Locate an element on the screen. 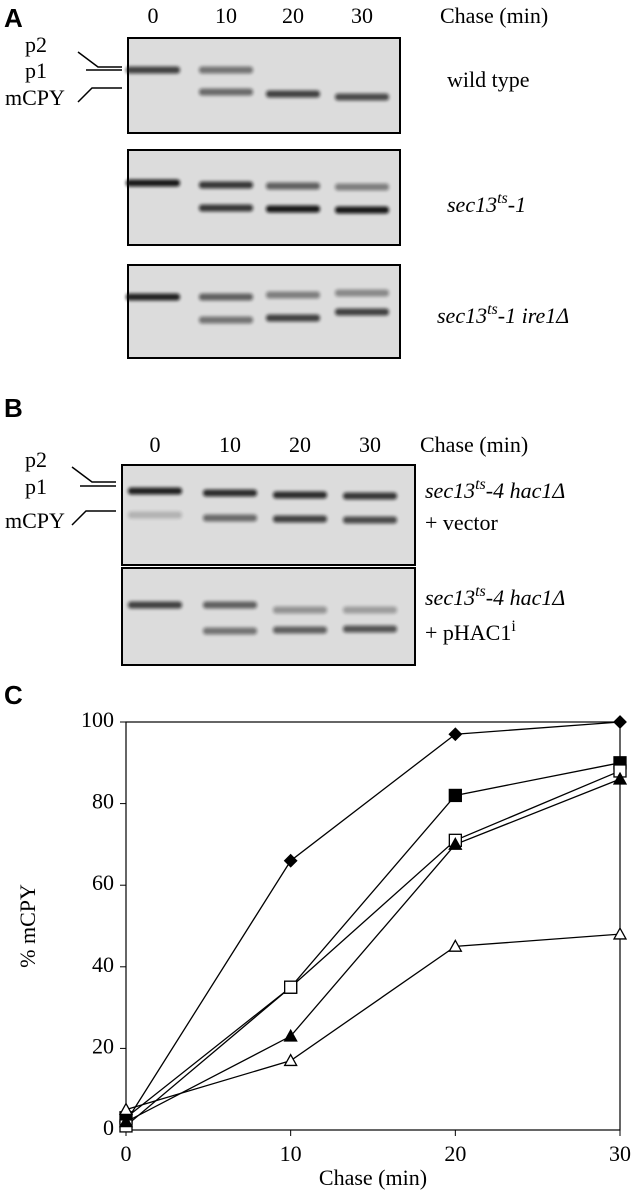  y-tick-label: 40 is located at coordinates (103, 964).